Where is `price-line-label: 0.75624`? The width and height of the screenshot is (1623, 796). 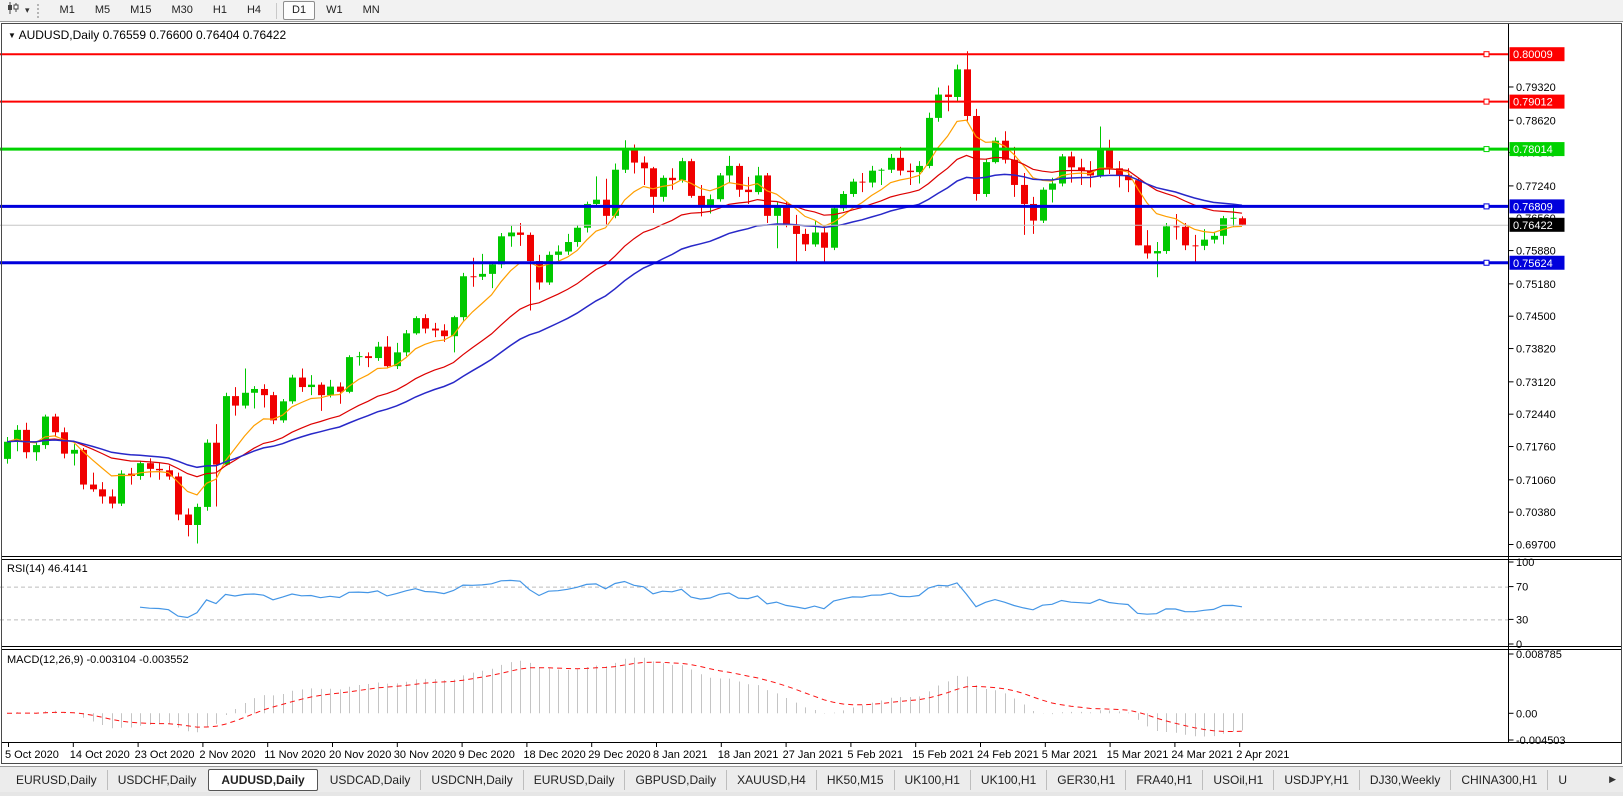
price-line-label: 0.75624 is located at coordinates (1533, 264).